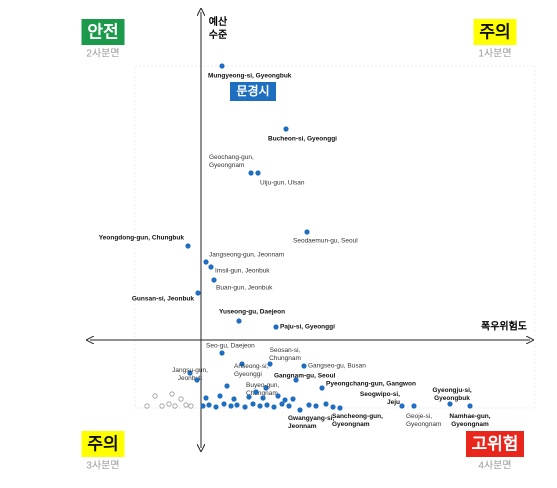 Image resolution: width=557 pixels, height=488 pixels. Describe the element at coordinates (302, 139) in the screenshot. I see `point-label: Bucheon-si, Gyeonggi` at that location.